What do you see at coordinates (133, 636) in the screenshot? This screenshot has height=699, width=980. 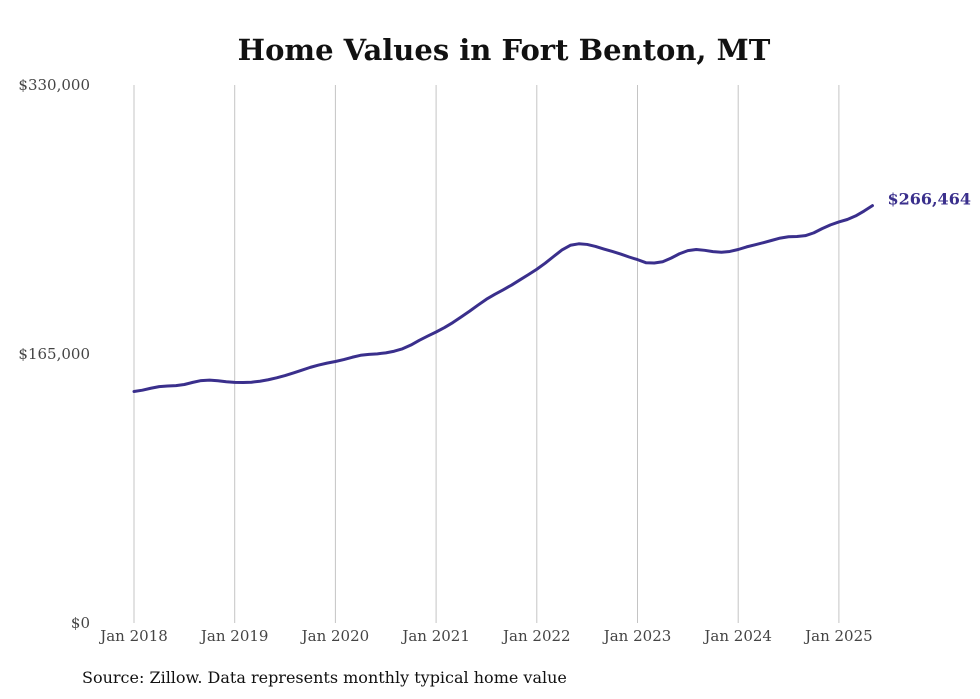 I see `x-tick-label: Jan 2018` at bounding box center [133, 636].